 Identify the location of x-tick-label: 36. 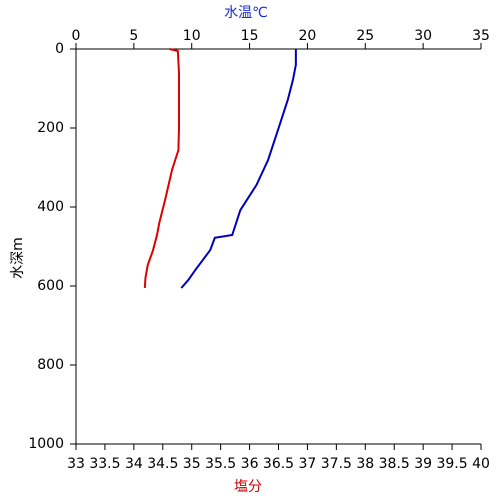
(250, 464).